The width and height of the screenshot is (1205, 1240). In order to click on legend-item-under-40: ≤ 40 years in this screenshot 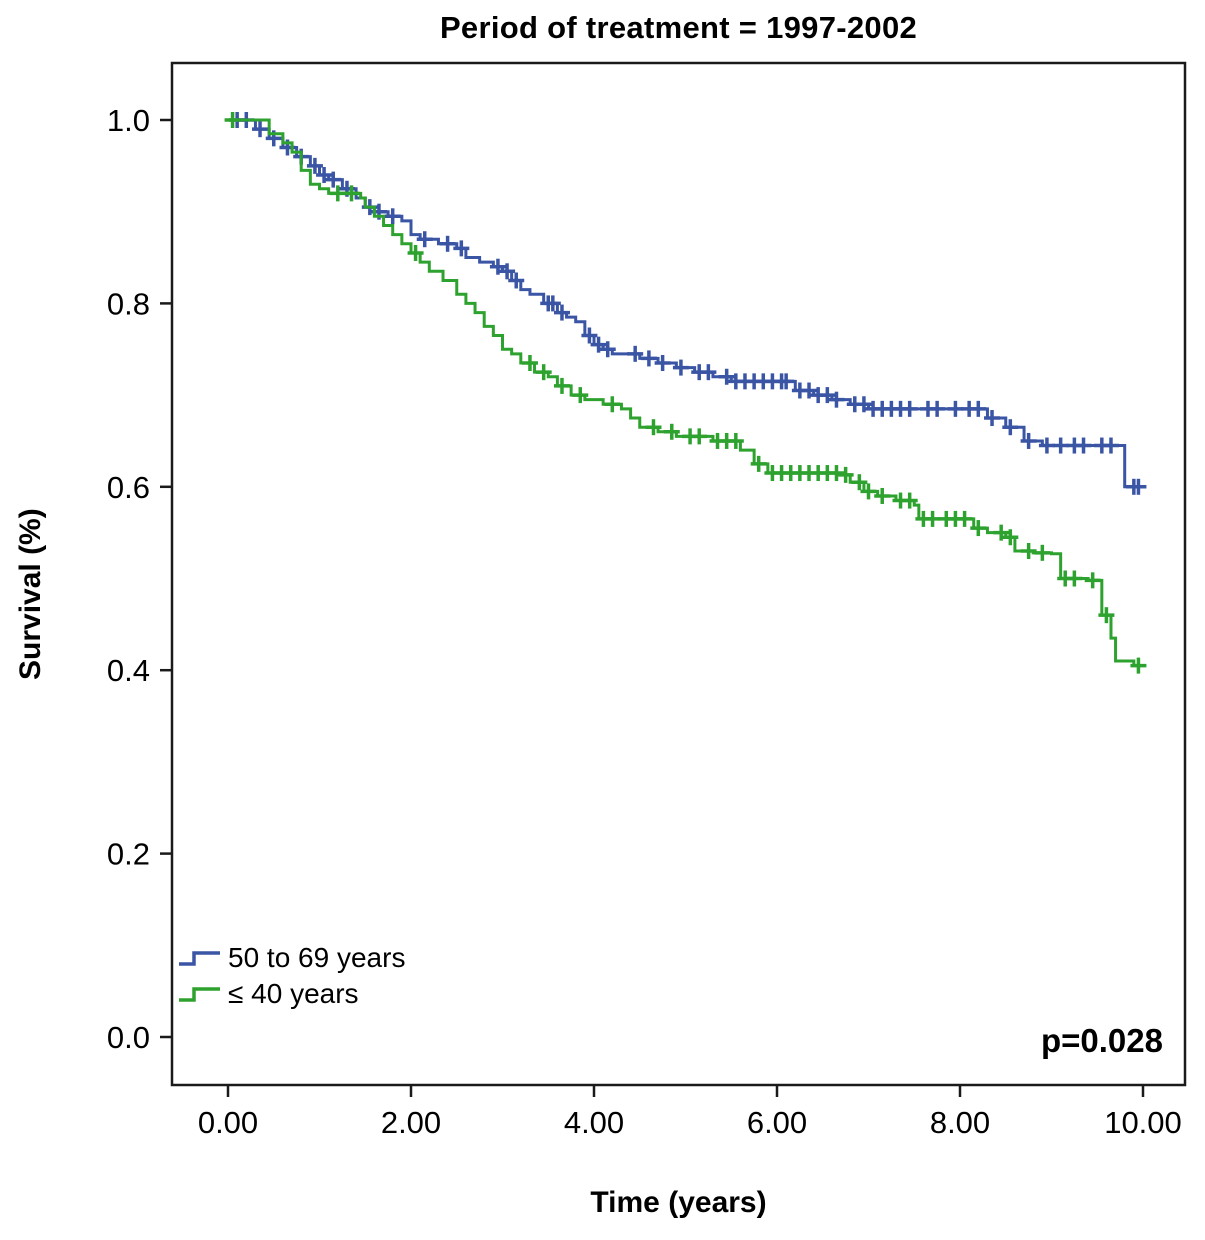, I will do `click(290, 994)`.